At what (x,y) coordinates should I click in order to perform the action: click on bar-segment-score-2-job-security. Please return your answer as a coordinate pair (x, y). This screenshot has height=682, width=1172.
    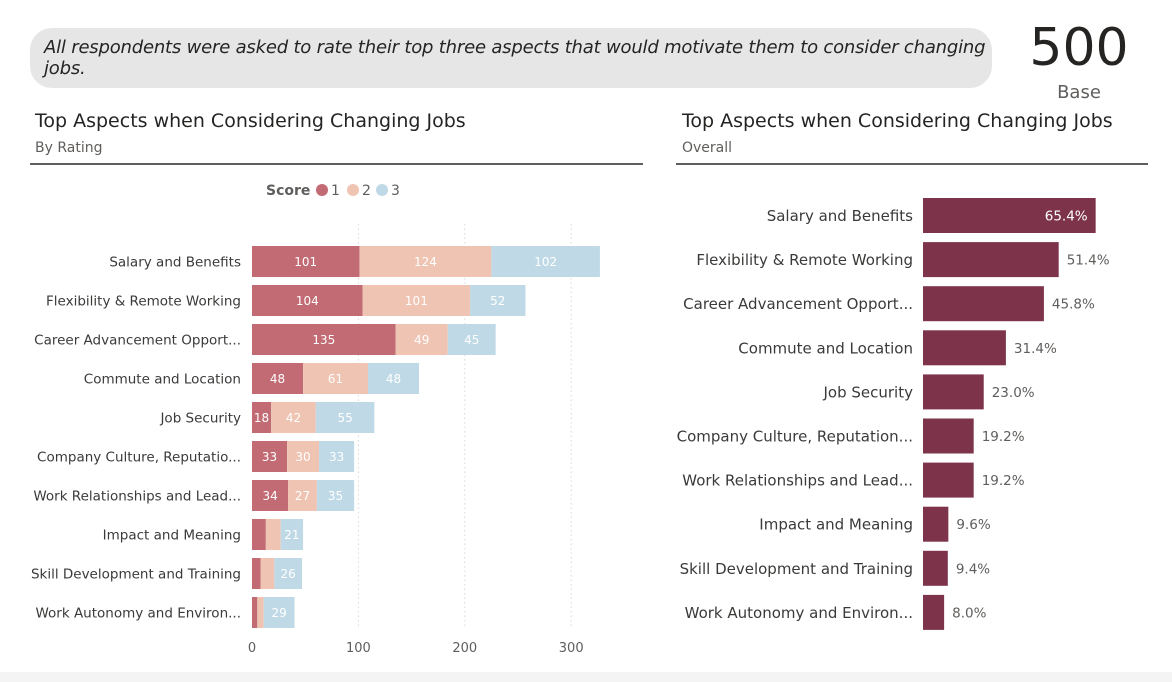
    Looking at the image, I should click on (293, 417).